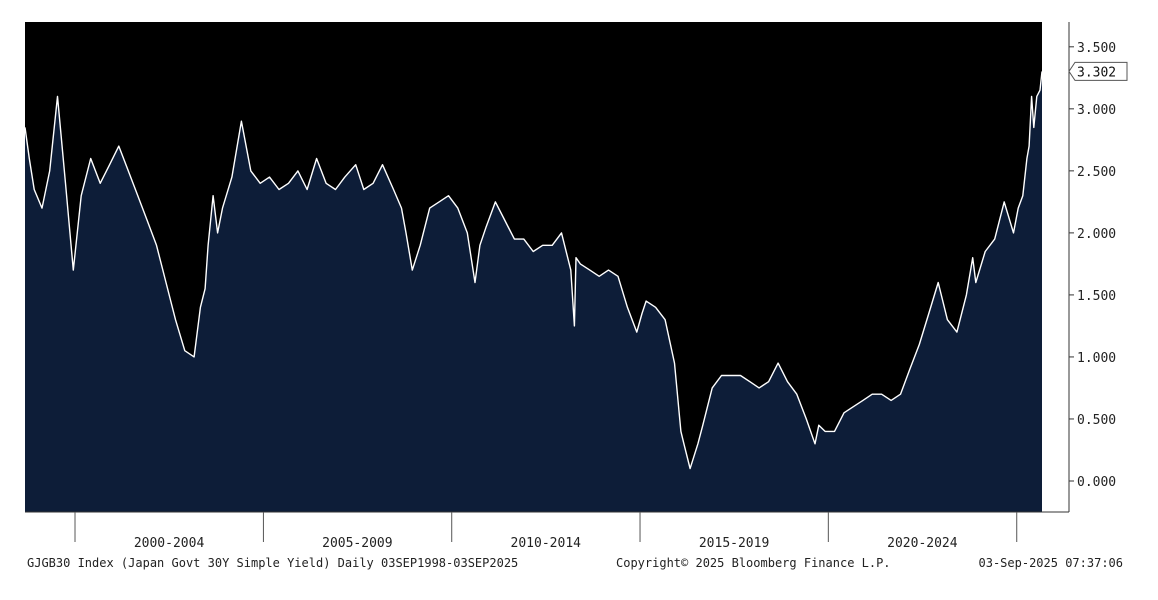 This screenshot has height=600, width=1158. What do you see at coordinates (922, 543) in the screenshot?
I see `x-period-label: 2020-2024` at bounding box center [922, 543].